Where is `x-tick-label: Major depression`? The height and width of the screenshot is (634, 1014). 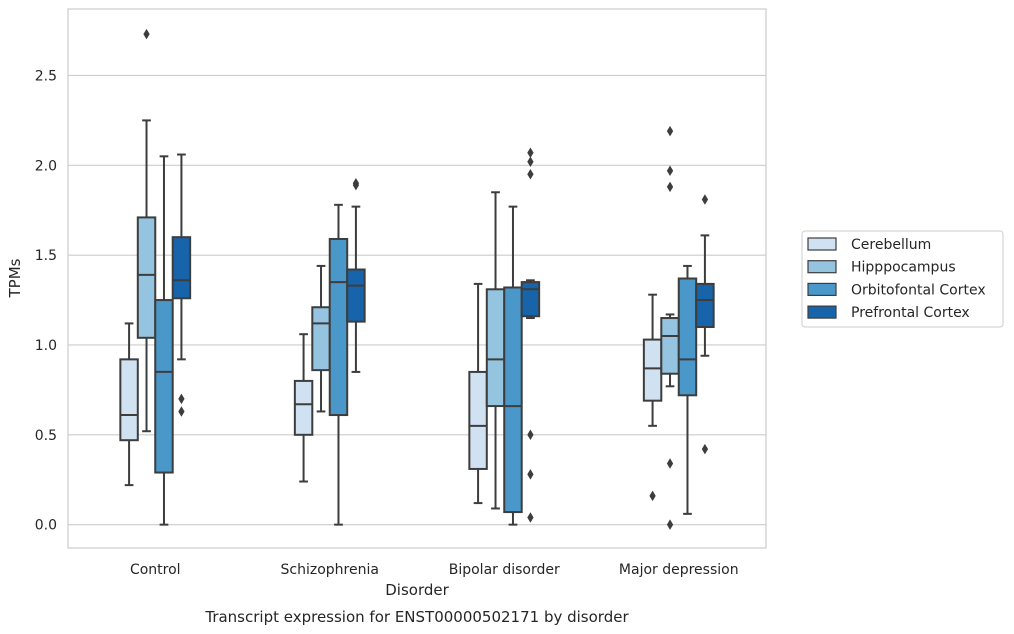 x-tick-label: Major depression is located at coordinates (679, 570).